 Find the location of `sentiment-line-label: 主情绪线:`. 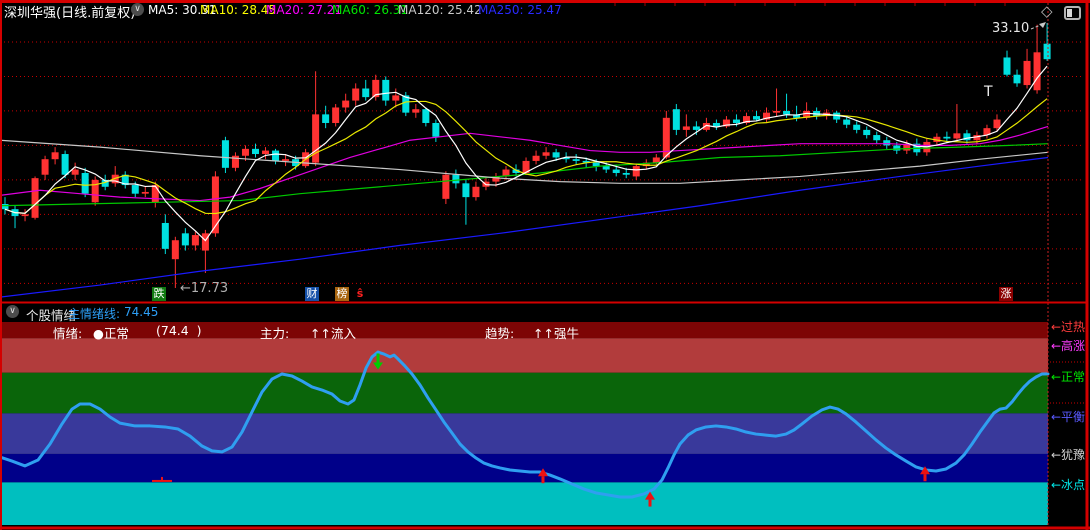

sentiment-line-label: 主情绪线: is located at coordinates (94, 314).